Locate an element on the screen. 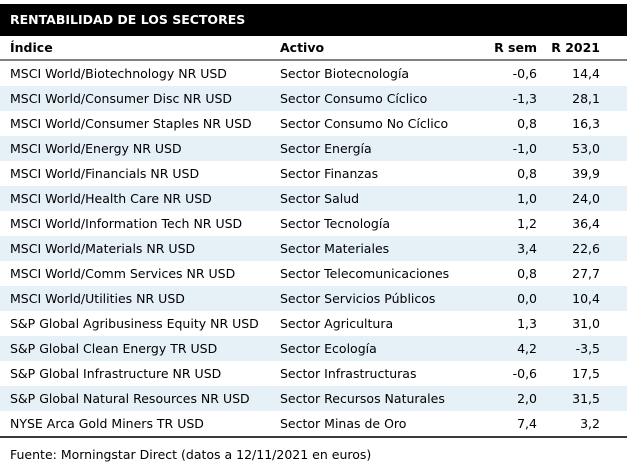  cell-indice: MSCI World/Information Tech NR USD is located at coordinates (126, 223).